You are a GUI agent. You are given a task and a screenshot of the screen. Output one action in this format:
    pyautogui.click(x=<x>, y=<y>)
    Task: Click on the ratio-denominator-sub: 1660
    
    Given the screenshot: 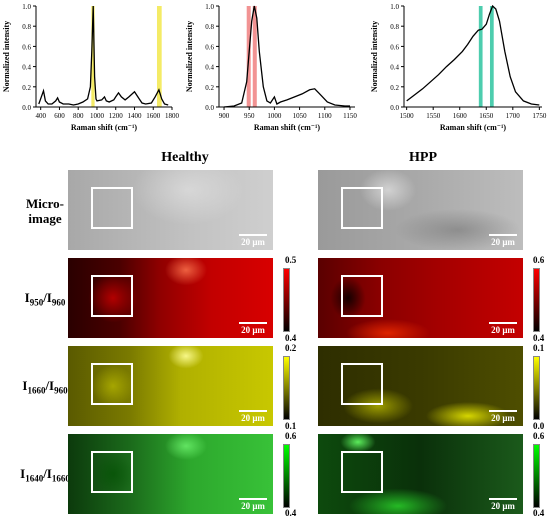 What is the action you would take?
    pyautogui.click(x=60, y=478)
    